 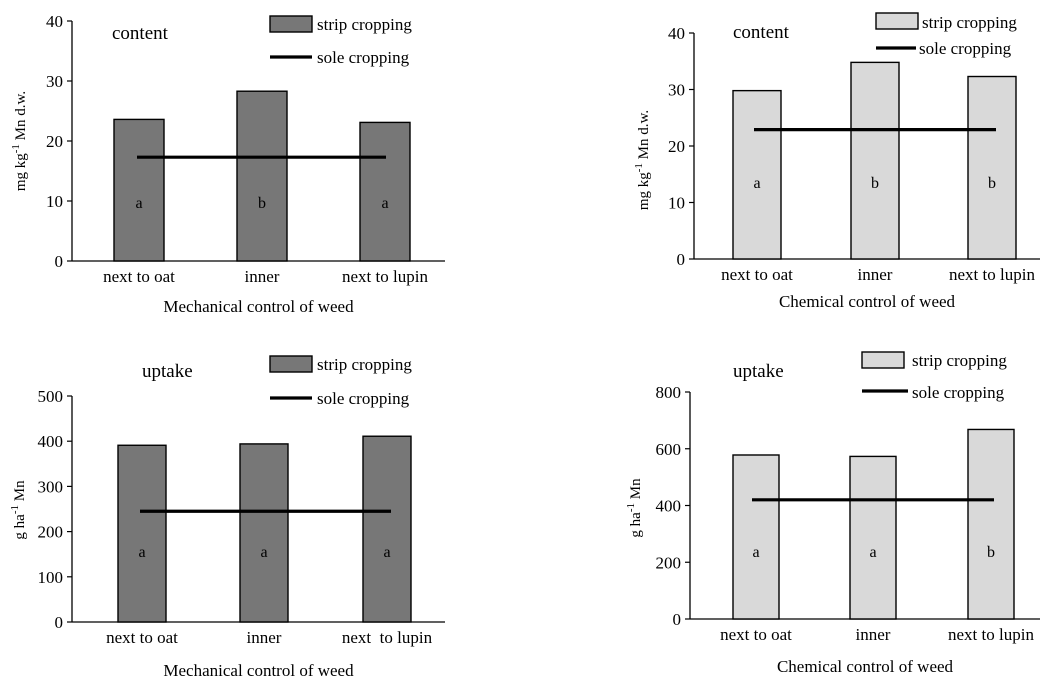 What do you see at coordinates (51, 577) in the screenshot?
I see `y-tick-label: 100` at bounding box center [51, 577].